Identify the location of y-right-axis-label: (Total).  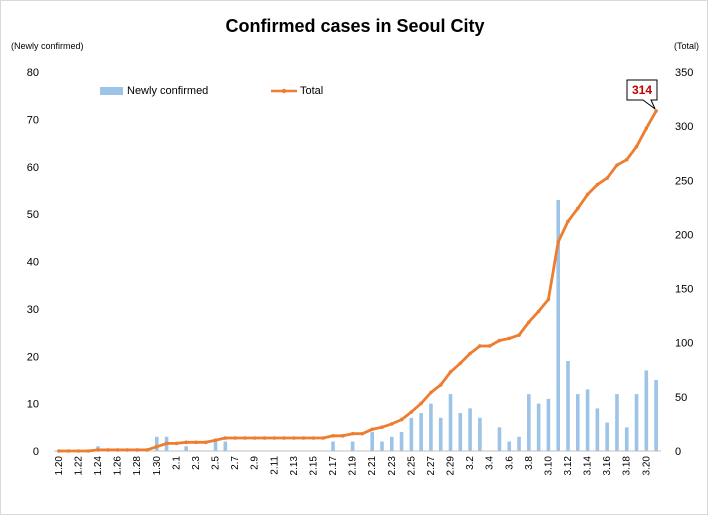
(686, 46).